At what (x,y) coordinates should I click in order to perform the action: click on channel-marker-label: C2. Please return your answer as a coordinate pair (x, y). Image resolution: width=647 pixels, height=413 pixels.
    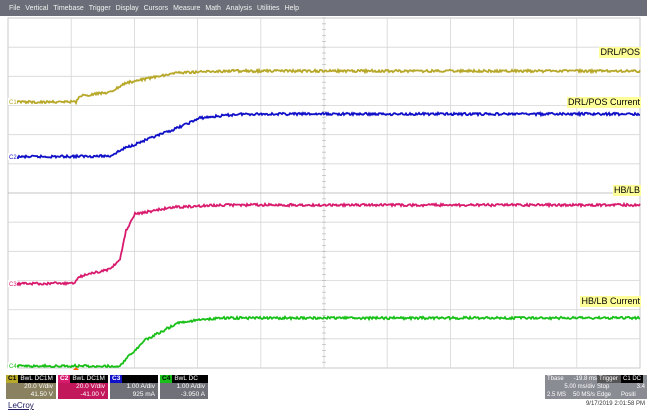
    Looking at the image, I should click on (13, 158).